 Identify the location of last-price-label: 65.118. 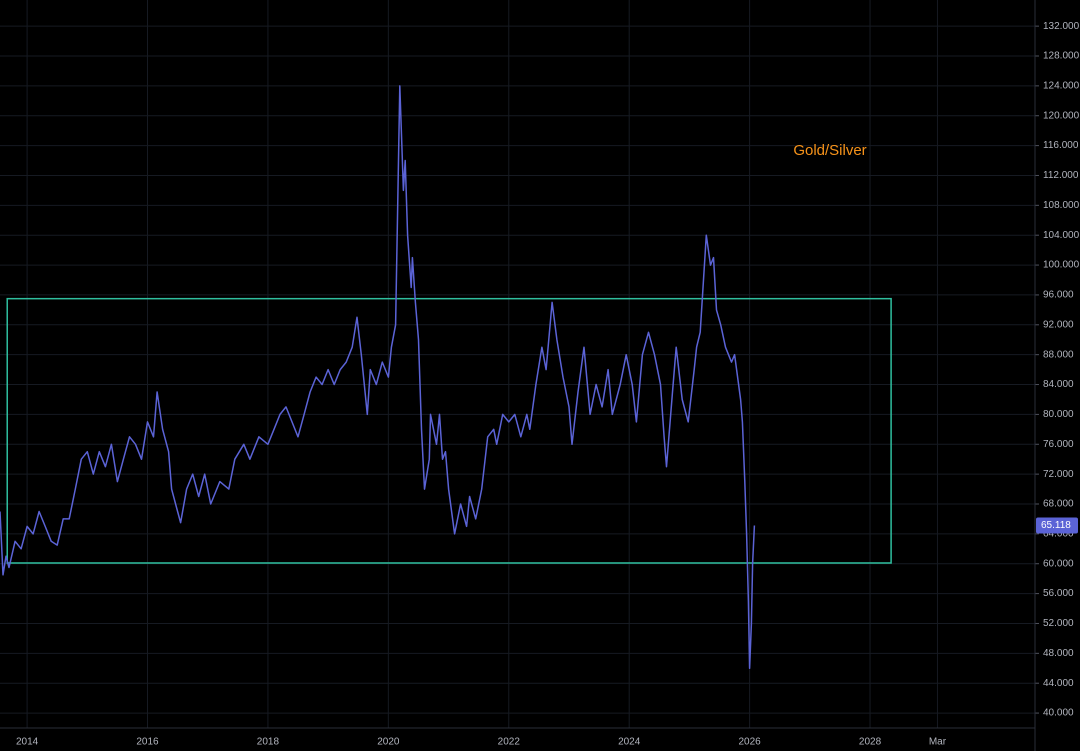
(1056, 525).